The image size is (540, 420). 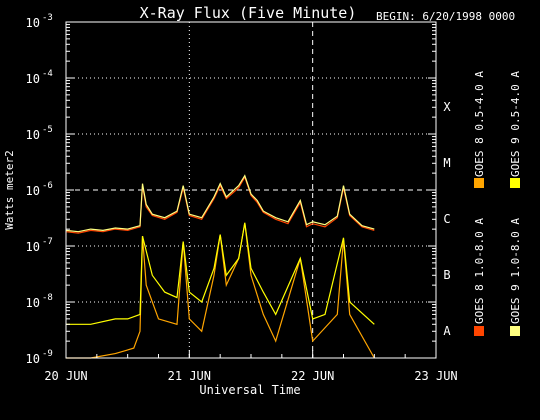 I want to click on x-axis-label: Universal Time, so click(x=249, y=390).